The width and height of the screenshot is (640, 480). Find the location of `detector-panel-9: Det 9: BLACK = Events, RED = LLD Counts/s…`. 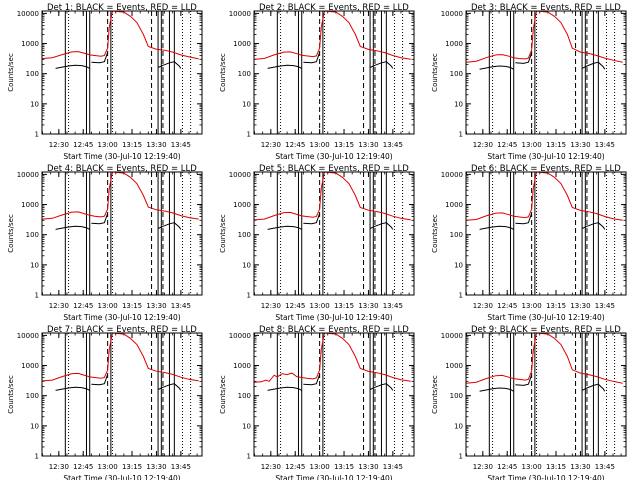

detector-panel-9: Det 9: BLACK = Events, RED = LLD Counts/s… is located at coordinates (529, 402).